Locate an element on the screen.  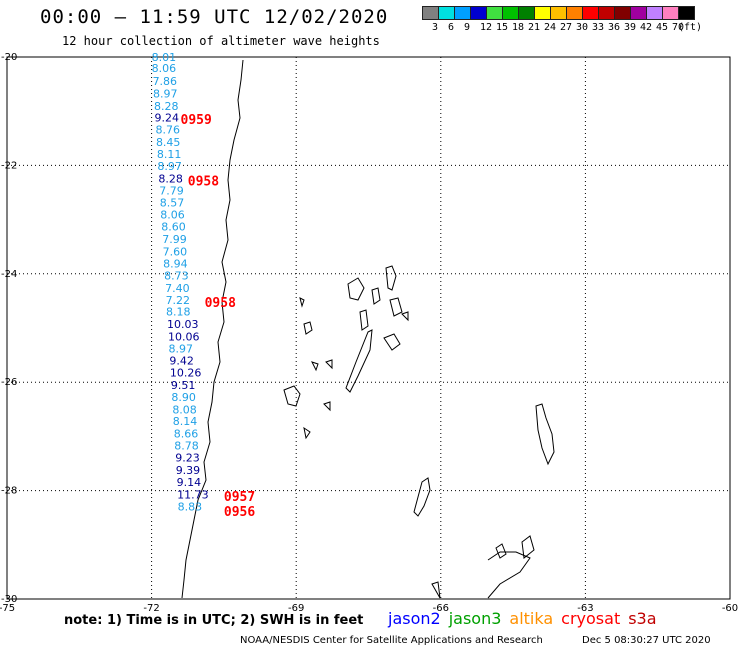
wave-height-value: 8.66 is located at coordinates (186, 434).